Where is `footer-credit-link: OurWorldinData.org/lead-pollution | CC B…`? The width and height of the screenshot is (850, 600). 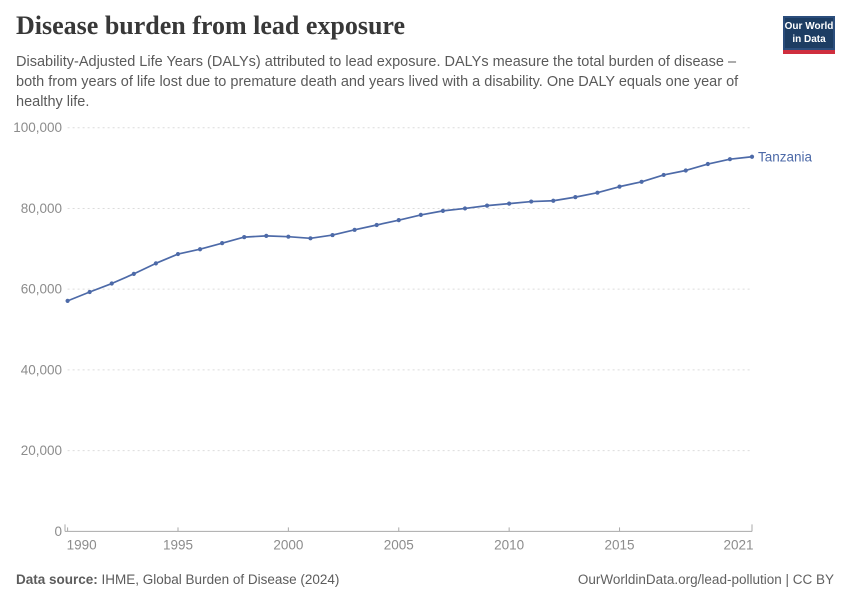
footer-credit-link: OurWorldinData.org/lead-pollution | CC B… is located at coordinates (705, 579).